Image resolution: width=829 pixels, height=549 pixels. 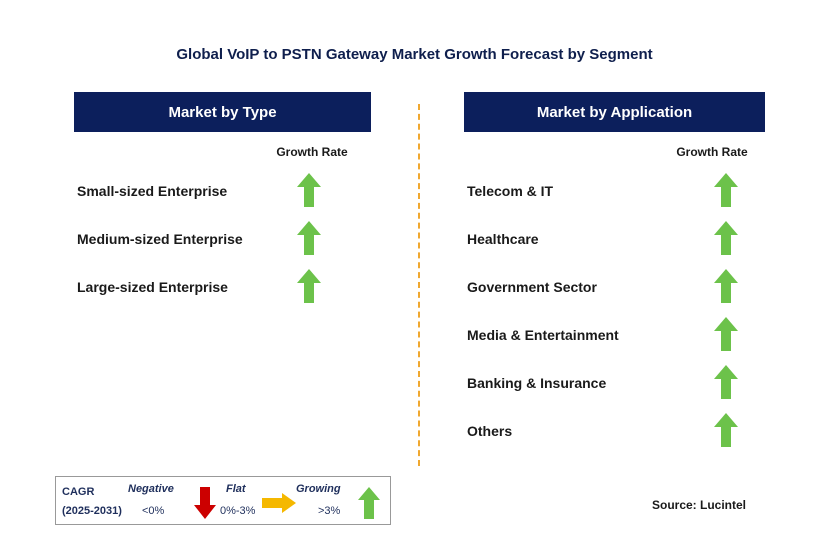 I want to click on application-row-label: Healthcare, so click(x=503, y=239).